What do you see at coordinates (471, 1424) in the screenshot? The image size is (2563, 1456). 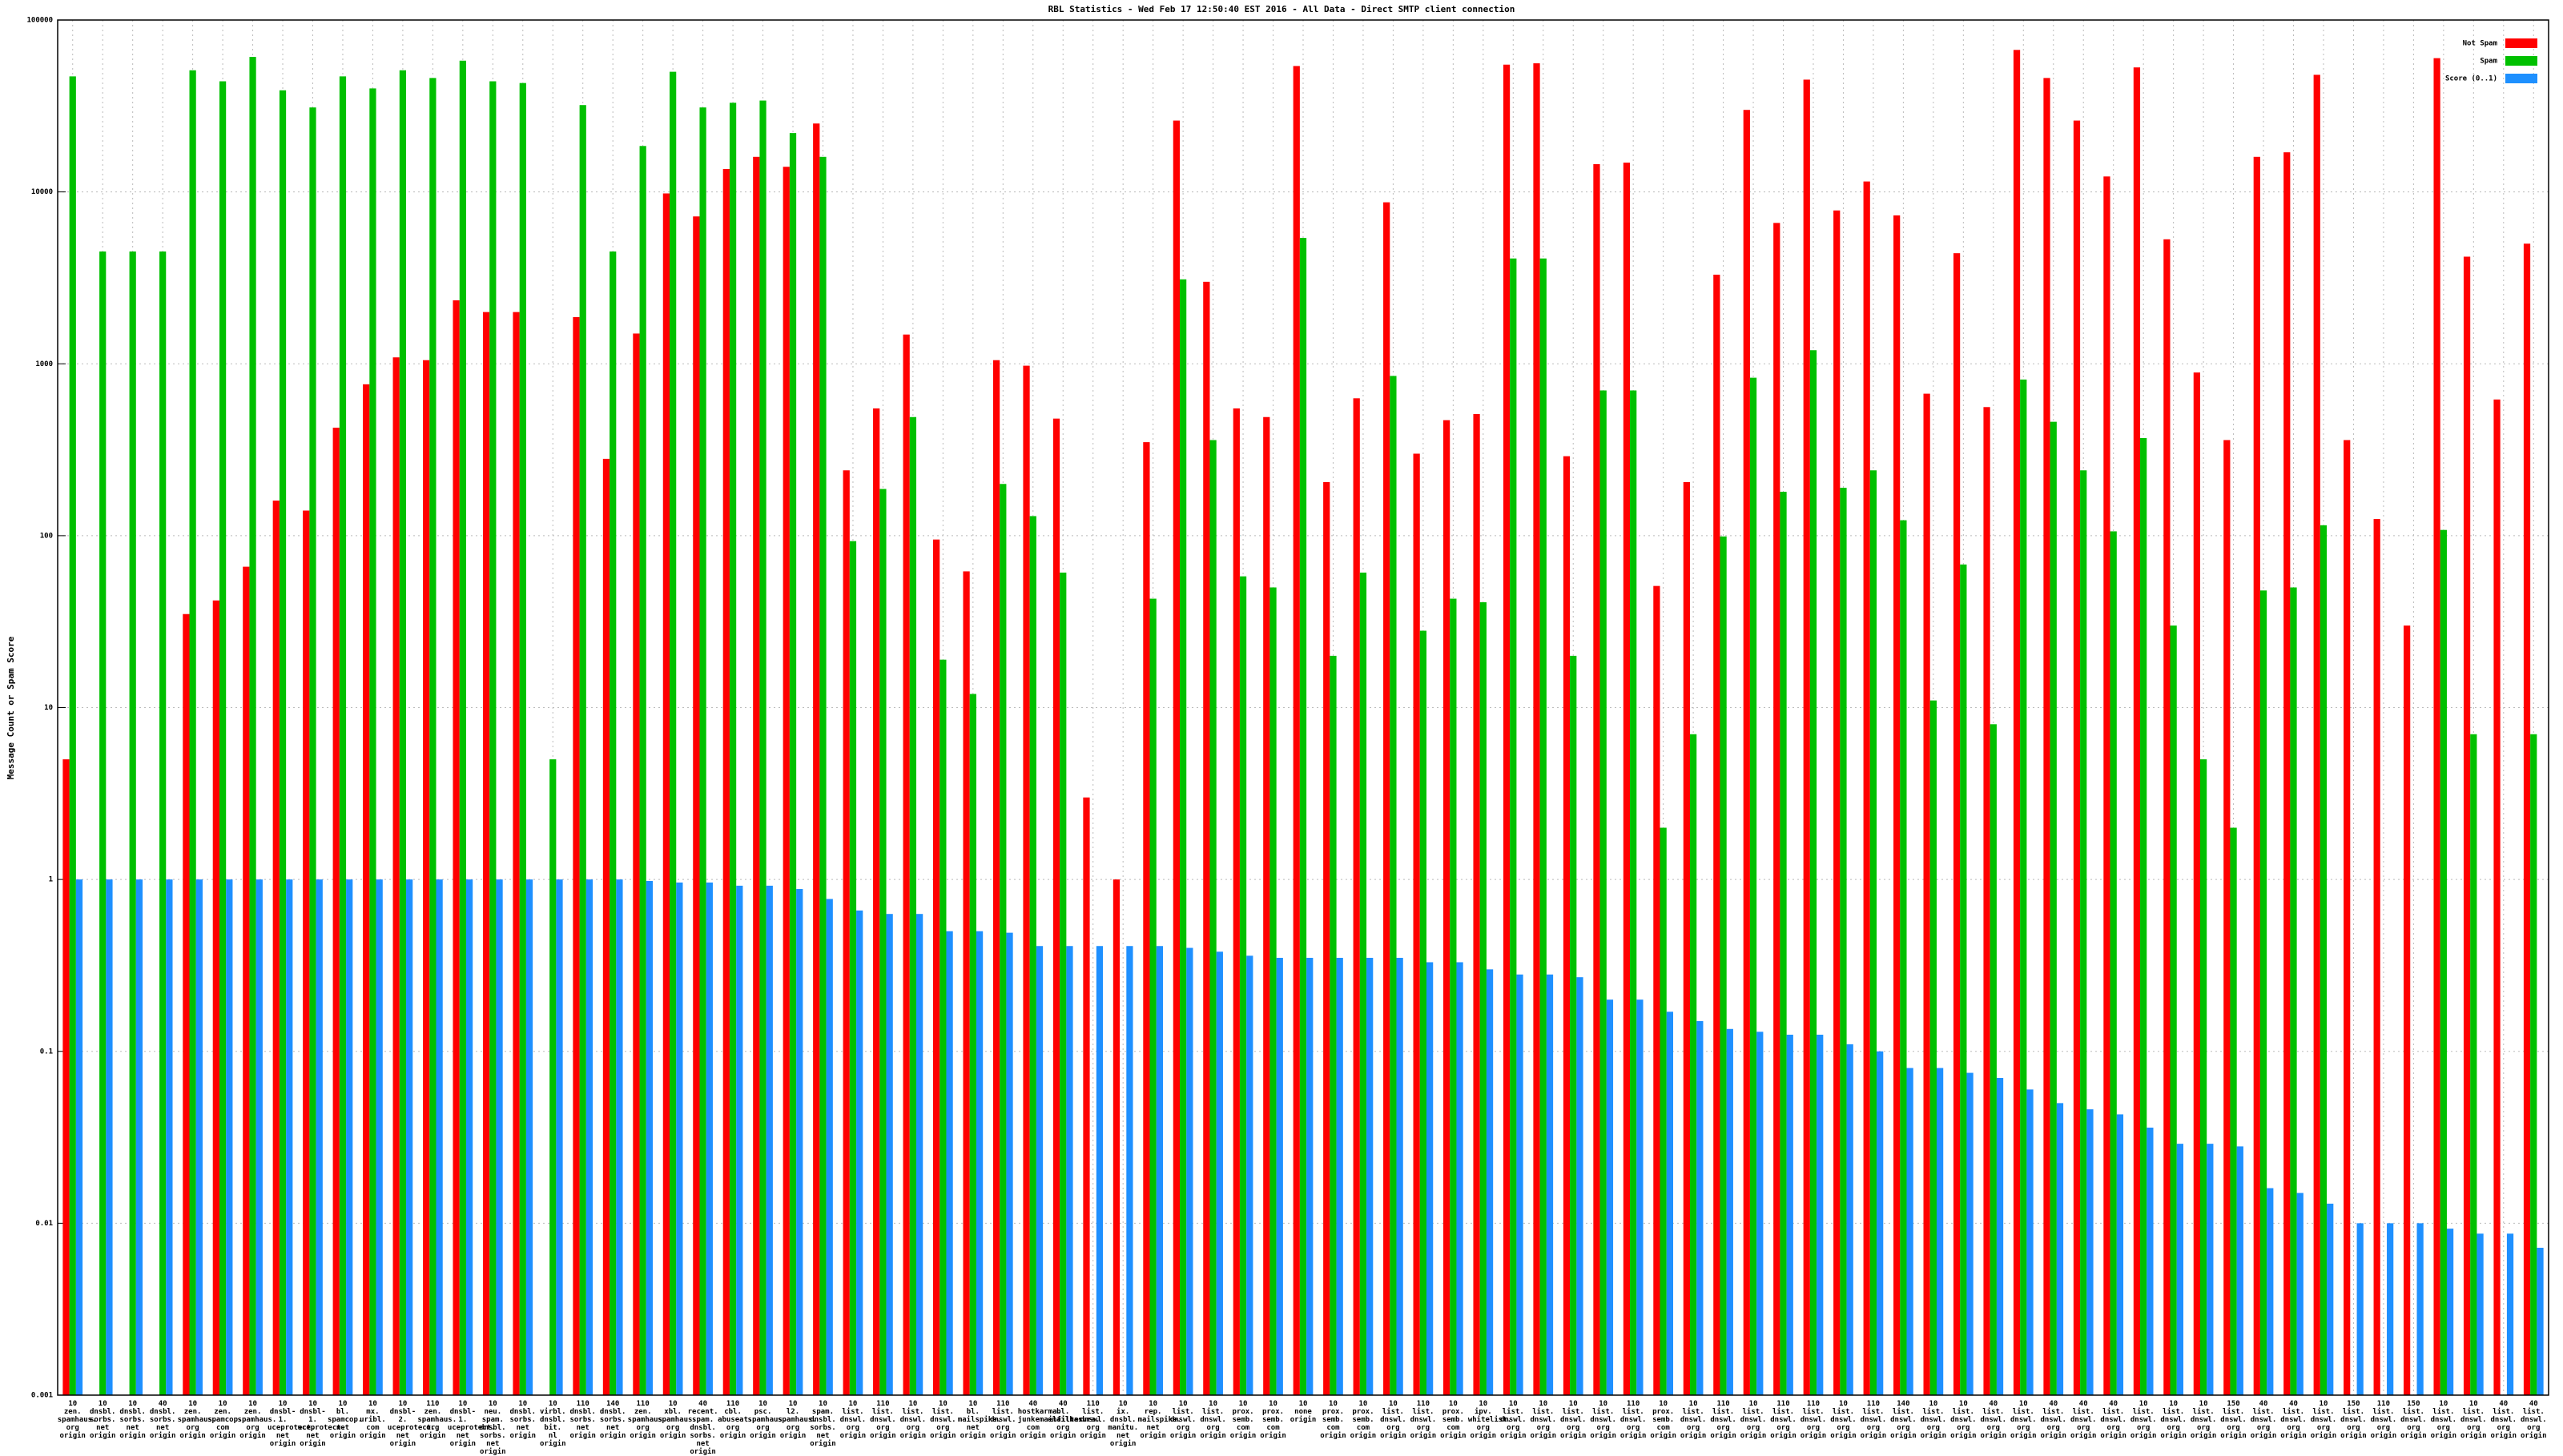 I see `x-tick-label: 10 dnsbl-1. uceprotect. net origin` at bounding box center [471, 1424].